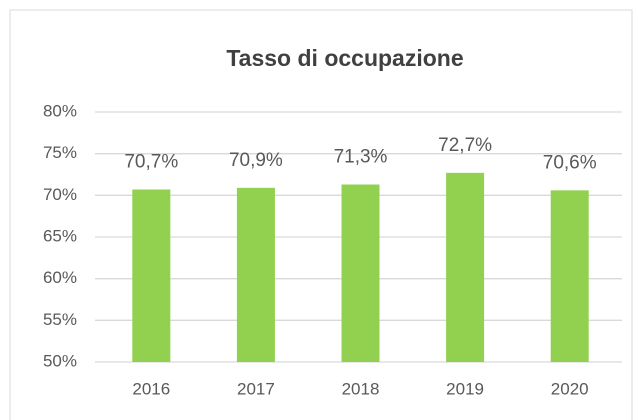 This screenshot has width=638, height=420. Describe the element at coordinates (60, 110) in the screenshot. I see `y-tick-label: 80%` at that location.